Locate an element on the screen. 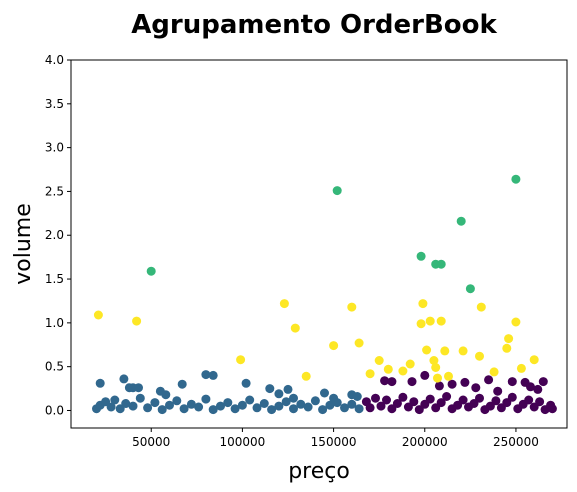  y-tick-label: 3.0 is located at coordinates (54, 148).